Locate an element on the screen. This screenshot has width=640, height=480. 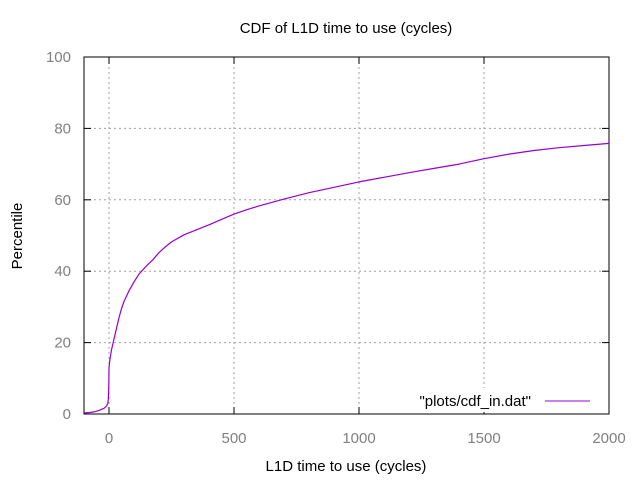
y-tick-label: 60 is located at coordinates (62, 200).